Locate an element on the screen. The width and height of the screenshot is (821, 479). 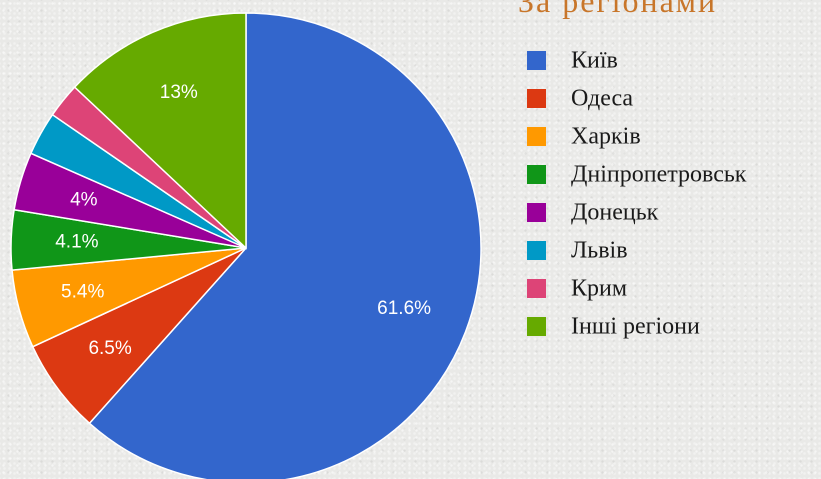
slice-value-label-2: 5.4% is located at coordinates (82, 292).